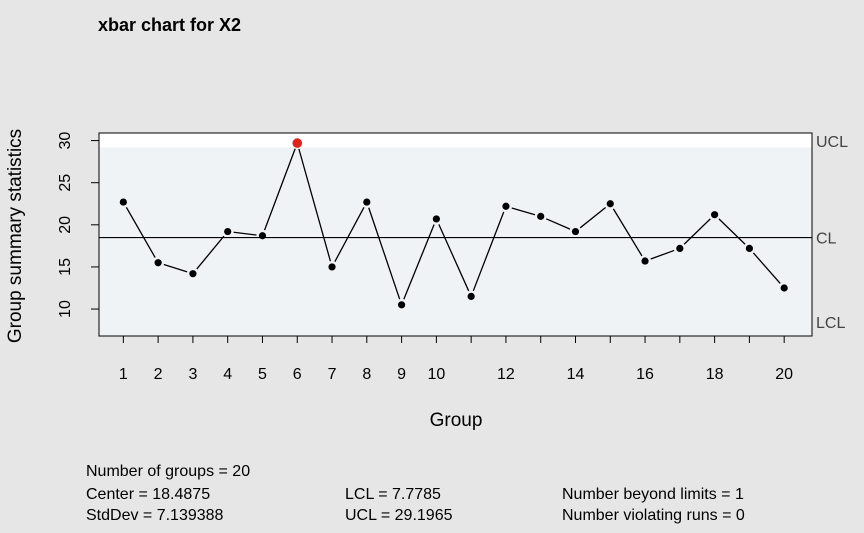  Describe the element at coordinates (169, 25) in the screenshot. I see `chart-title: xbar chart for X2` at that location.